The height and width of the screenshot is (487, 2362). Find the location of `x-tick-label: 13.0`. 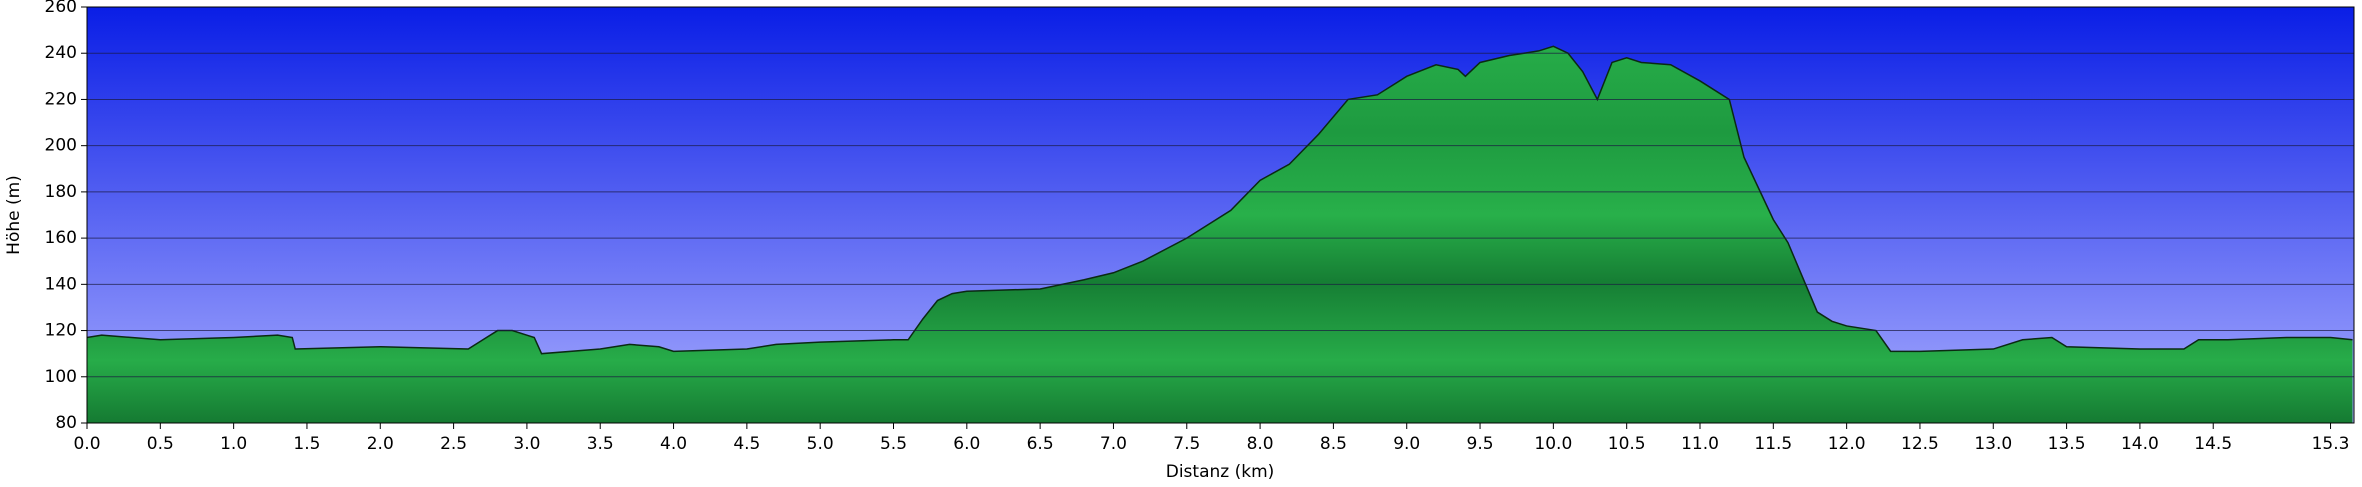

x-tick-label: 13.0 is located at coordinates (1993, 444).